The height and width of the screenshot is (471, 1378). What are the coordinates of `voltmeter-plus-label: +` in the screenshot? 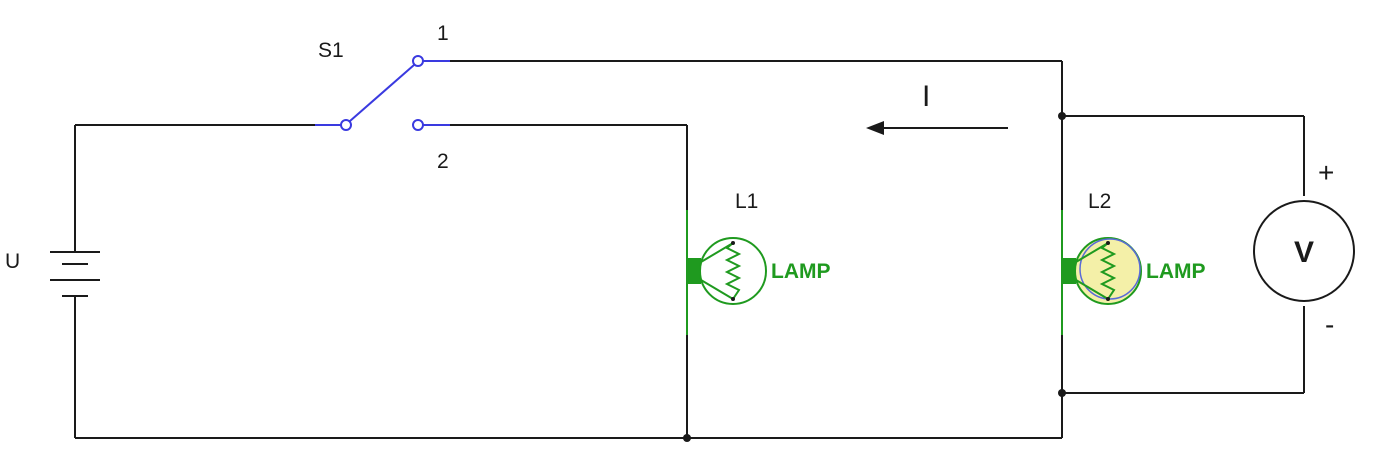 It's located at (1326, 172).